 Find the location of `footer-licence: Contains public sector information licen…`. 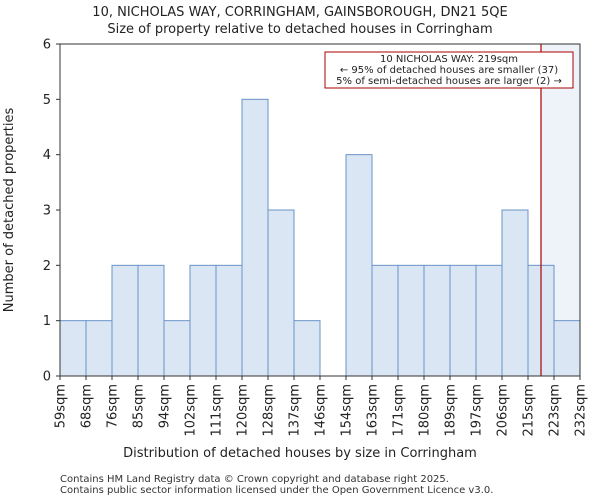

footer-licence: Contains public sector information licen… is located at coordinates (277, 490).